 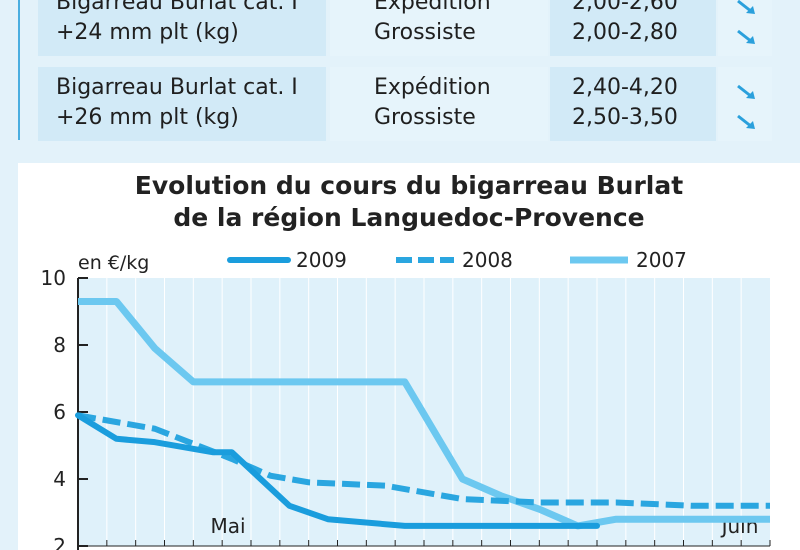 I want to click on product-cell: Bigarreau Burlat cat. I +26 mm plt (kg), so click(x=182, y=104).